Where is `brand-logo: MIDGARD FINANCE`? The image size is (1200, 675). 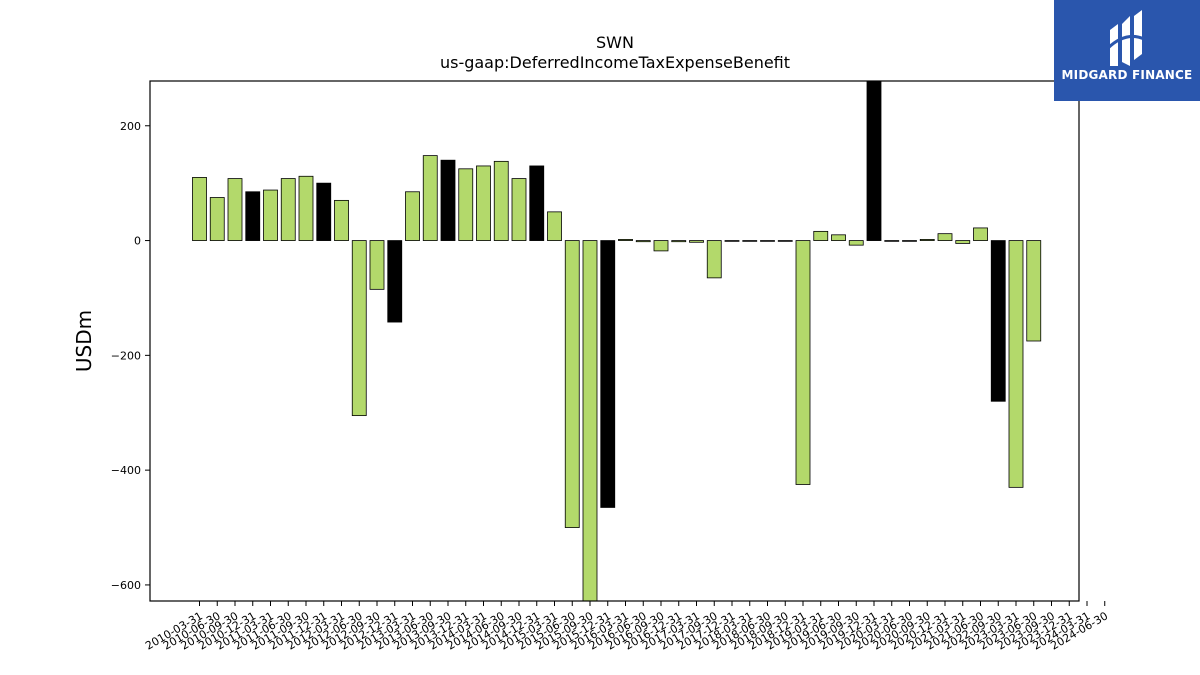
brand-logo: MIDGARD FINANCE is located at coordinates (1127, 50).